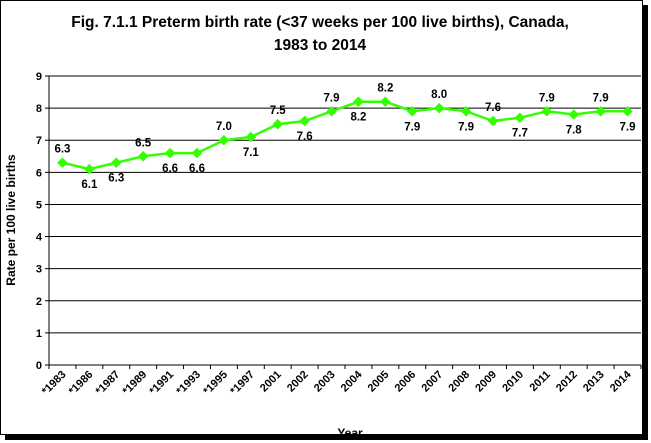  What do you see at coordinates (39, 173) in the screenshot?
I see `y-tick-label: 6` at bounding box center [39, 173].